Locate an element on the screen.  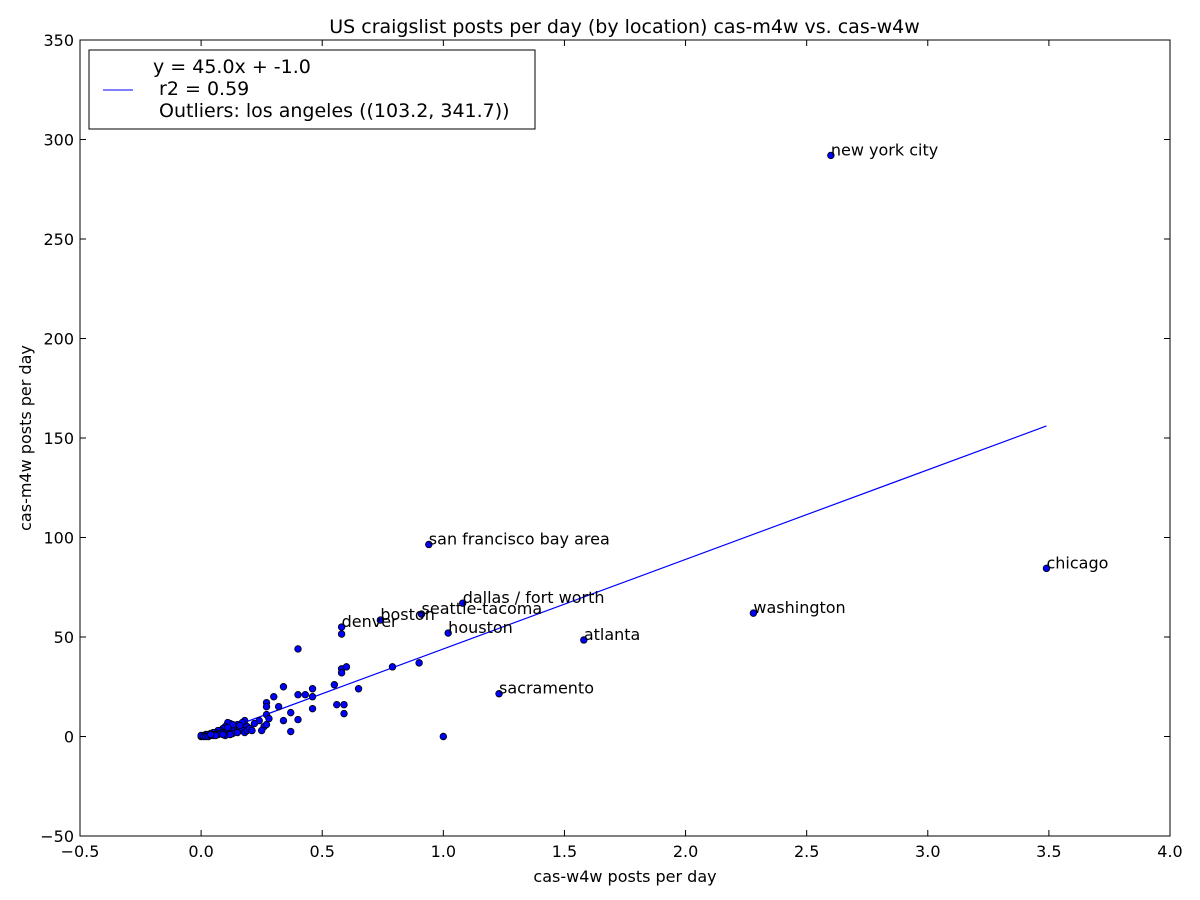
point-label: chicago is located at coordinates (1077, 562).